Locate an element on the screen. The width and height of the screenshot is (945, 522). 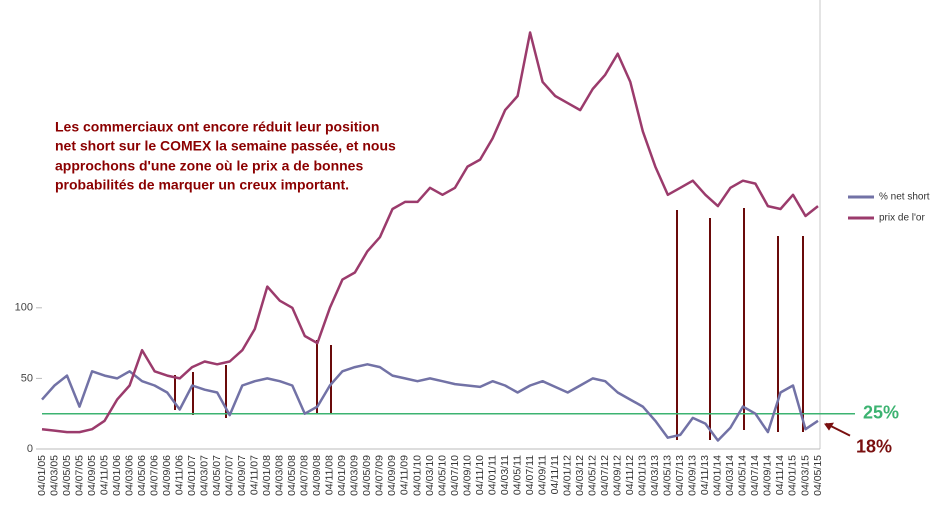
x-tick-label: 04/11/12 is located at coordinates (630, 475).